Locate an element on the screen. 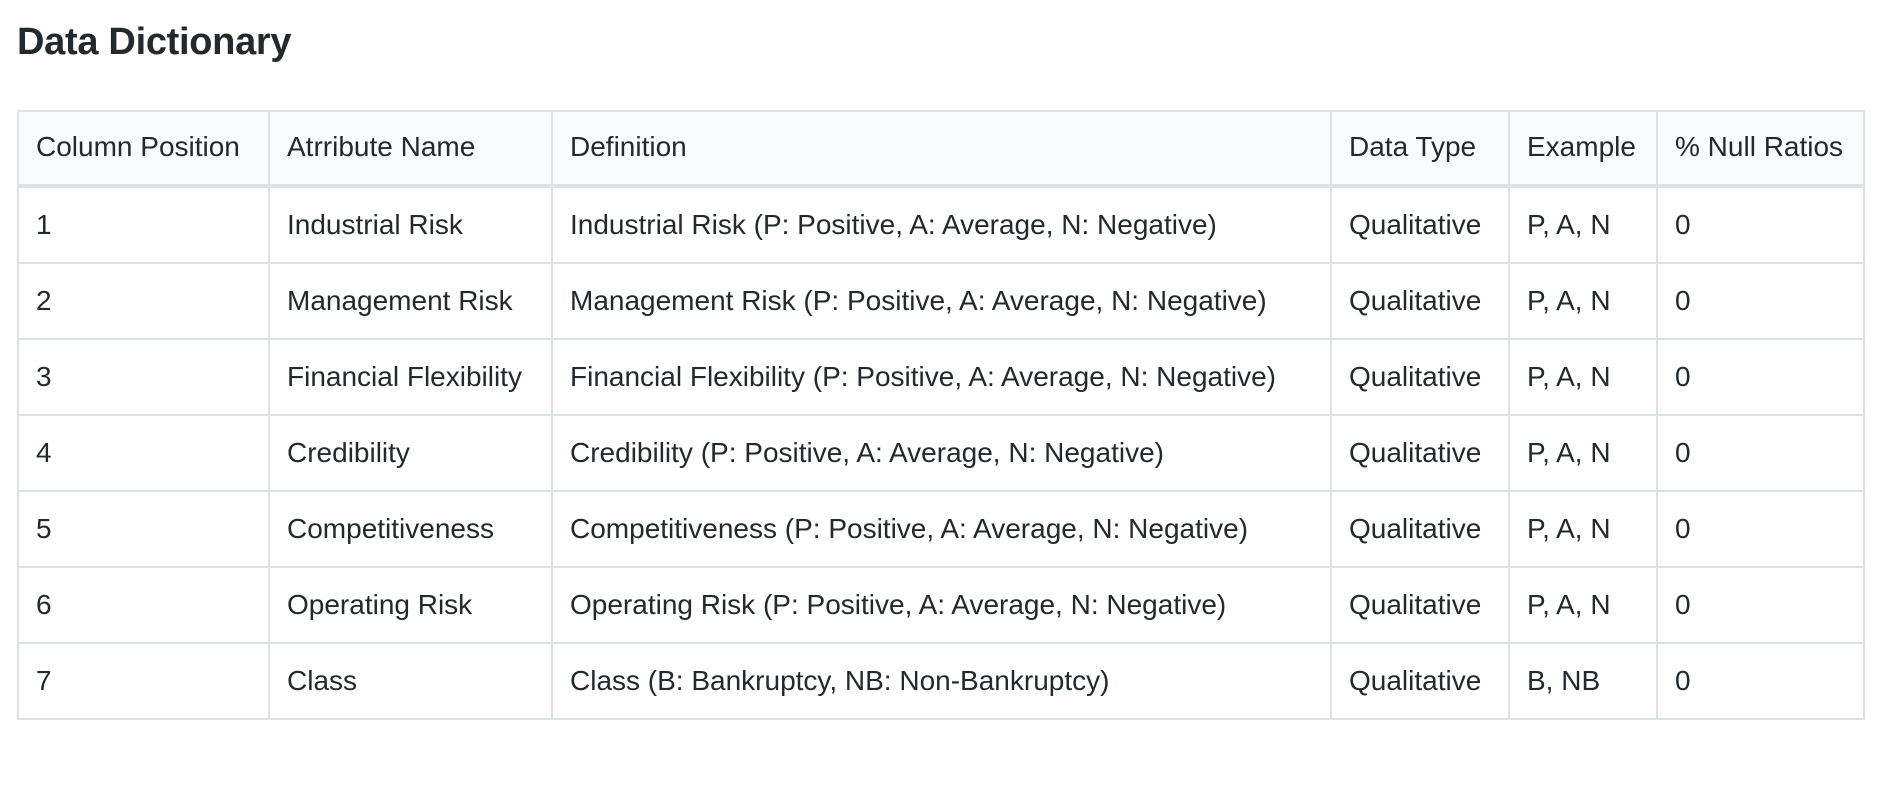  cell-column-position: 3 is located at coordinates (143, 377).